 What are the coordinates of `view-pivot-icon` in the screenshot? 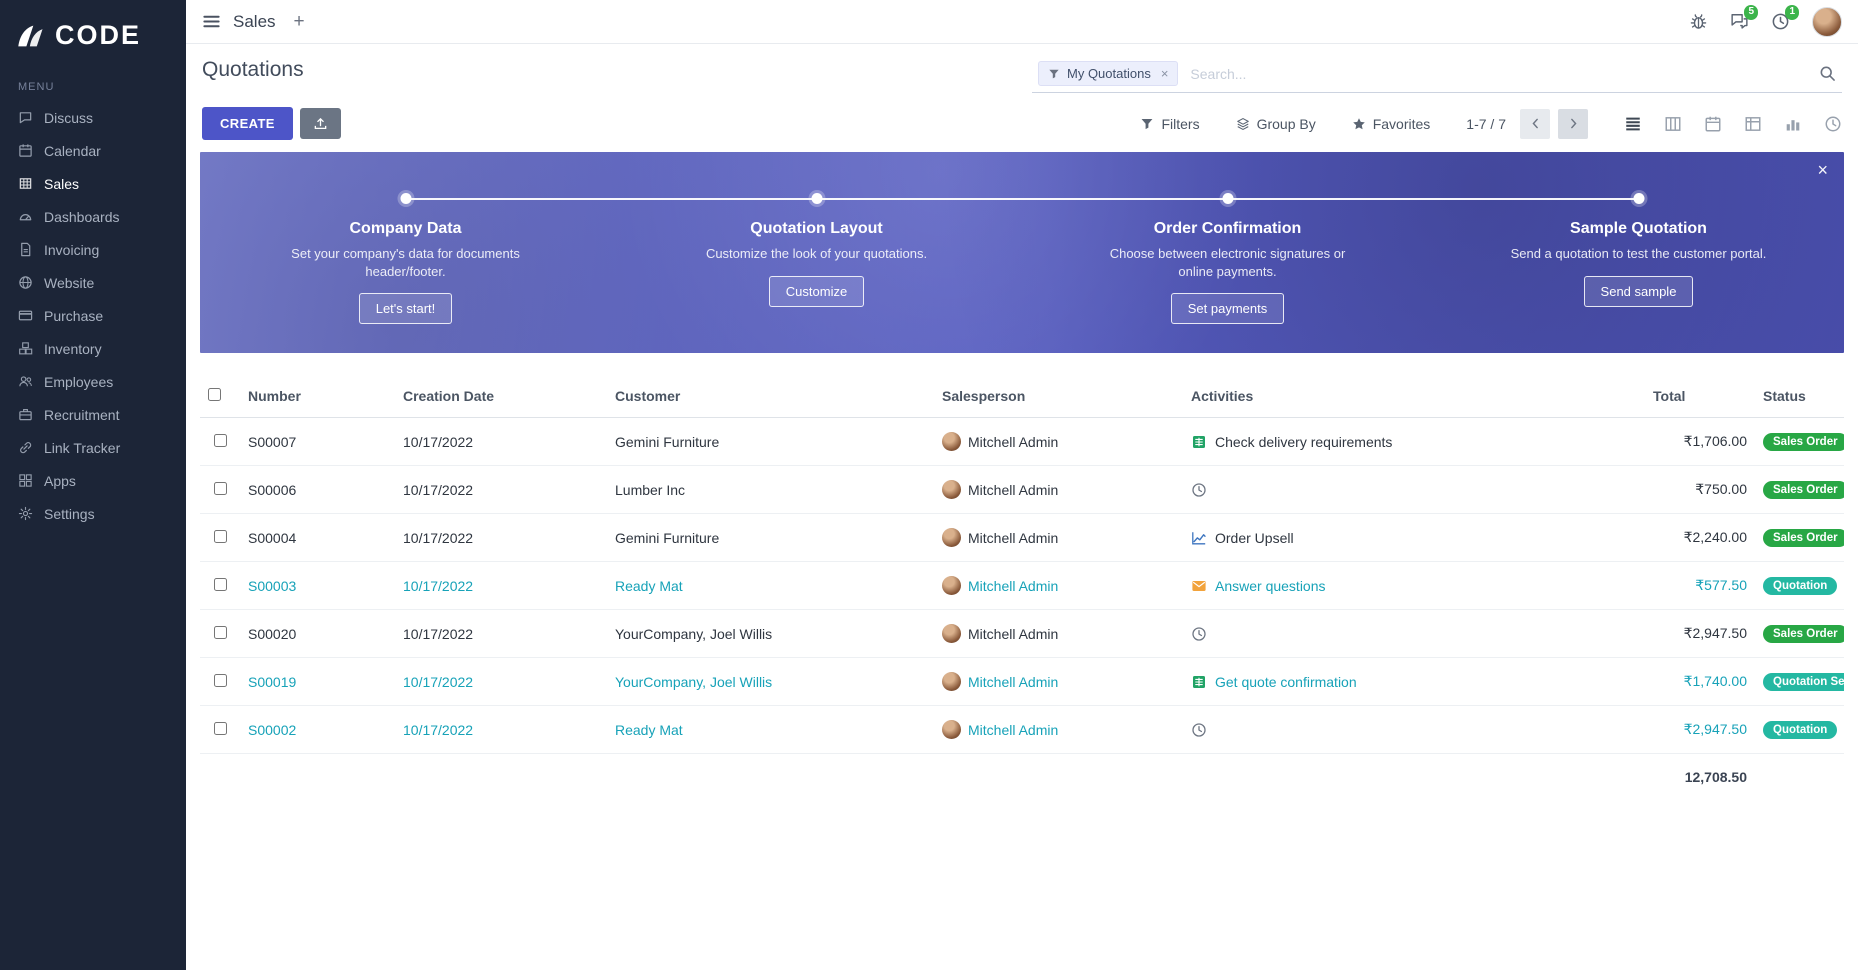 It's located at (1753, 124).